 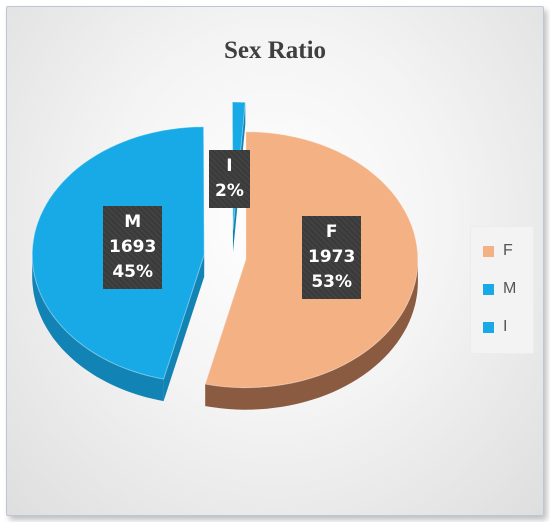 What do you see at coordinates (332, 282) in the screenshot?
I see `data-label-f-percent: 53%` at bounding box center [332, 282].